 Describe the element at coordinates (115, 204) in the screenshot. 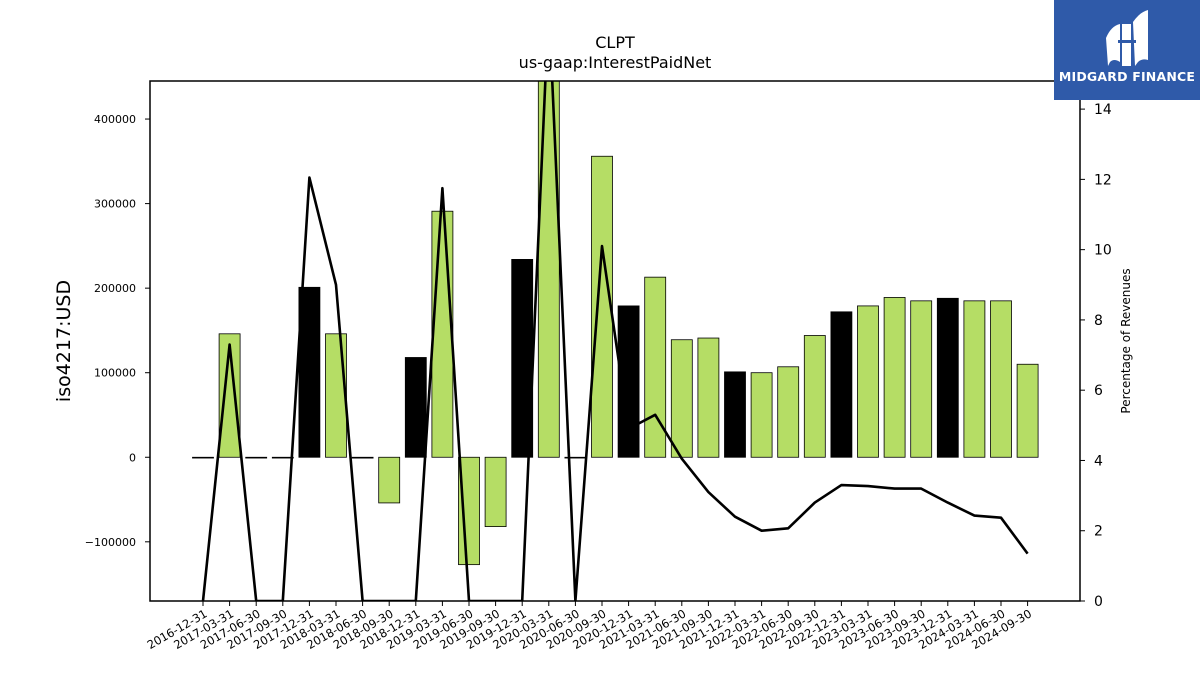

I see `y-tick-label: 300000` at that location.